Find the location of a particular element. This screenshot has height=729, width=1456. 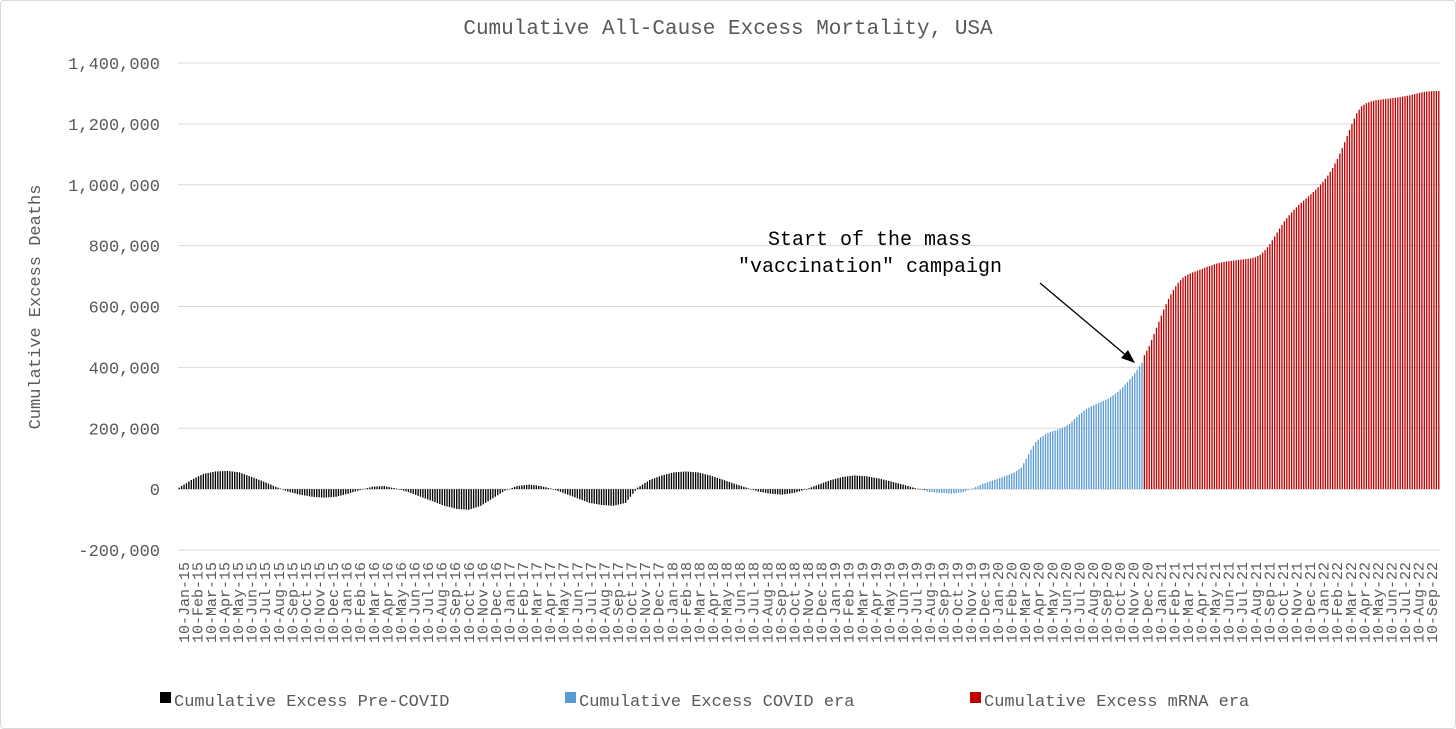

x-tick-label: 10-Nov-17 is located at coordinates (646, 602).